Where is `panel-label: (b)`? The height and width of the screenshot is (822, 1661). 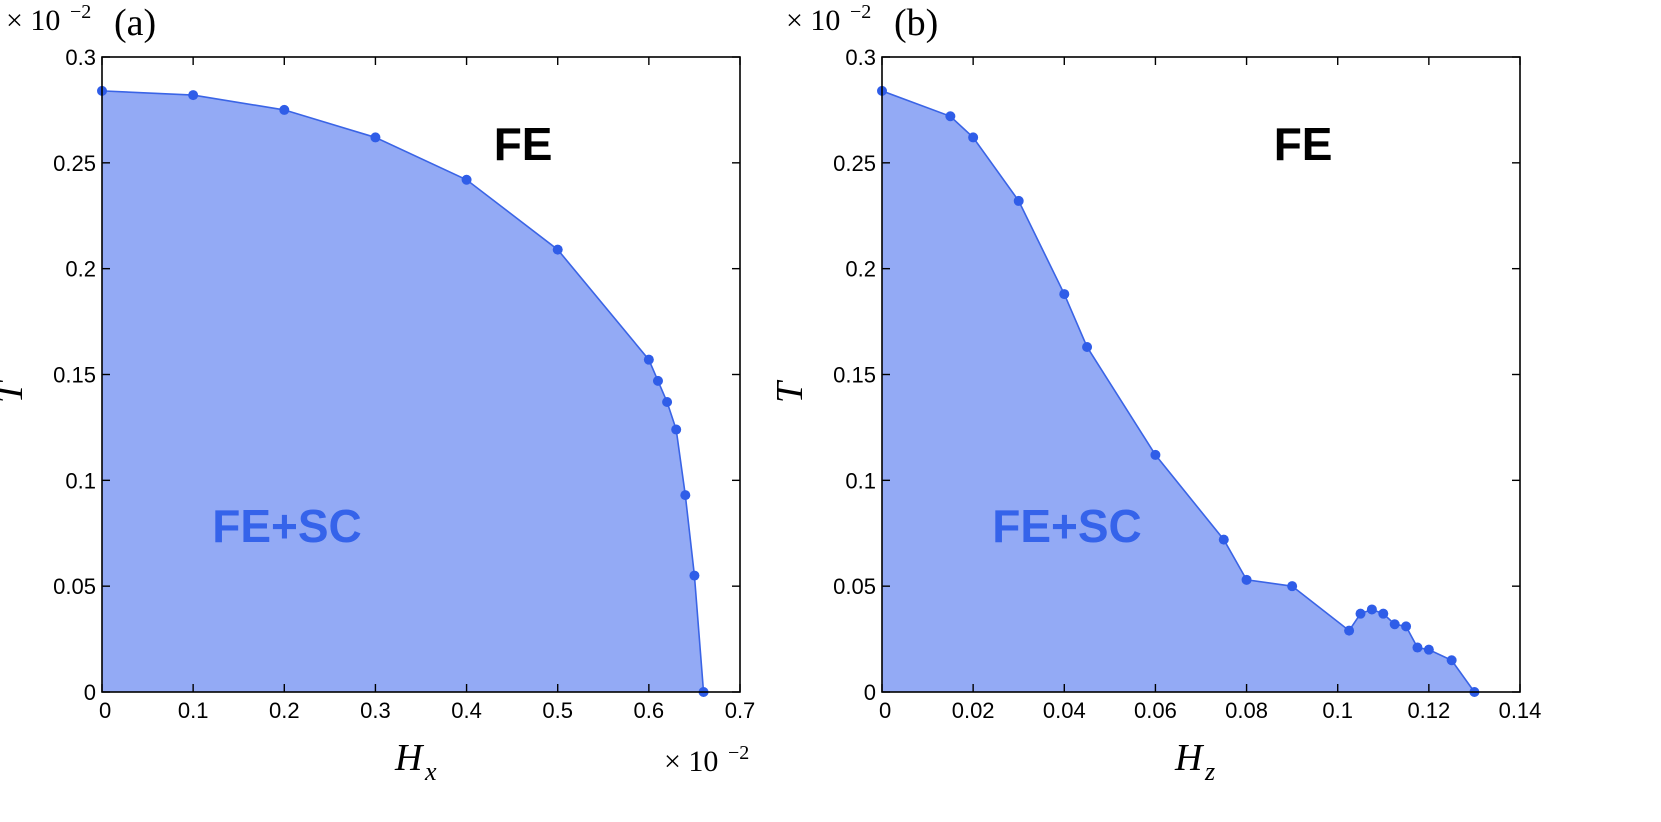
panel-label: (b) is located at coordinates (916, 23).